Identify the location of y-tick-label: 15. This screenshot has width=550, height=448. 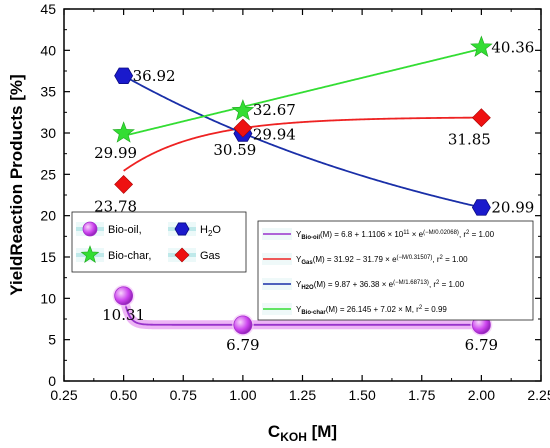
(48, 257).